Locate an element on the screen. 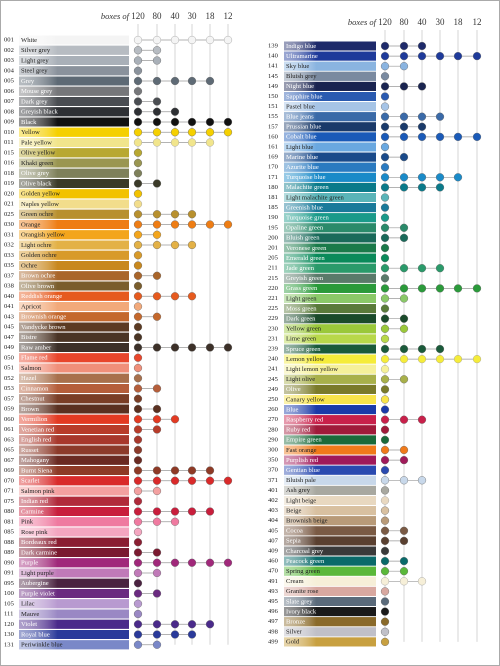 Image resolution: width=500 pixels, height=666 pixels. color-code: 405 is located at coordinates (273, 530).